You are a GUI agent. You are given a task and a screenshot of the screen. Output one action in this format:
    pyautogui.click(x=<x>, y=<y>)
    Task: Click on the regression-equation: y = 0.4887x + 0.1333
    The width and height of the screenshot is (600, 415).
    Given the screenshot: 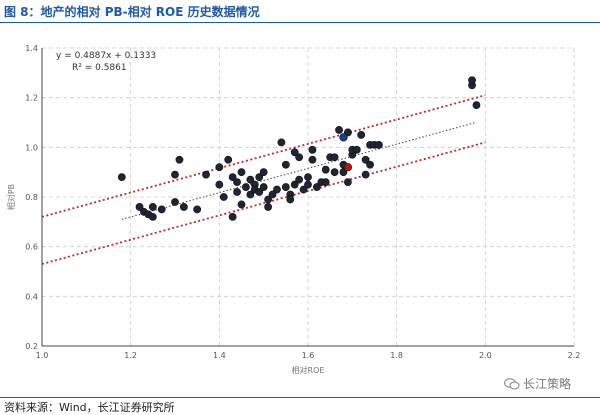 What is the action you would take?
    pyautogui.click(x=106, y=56)
    